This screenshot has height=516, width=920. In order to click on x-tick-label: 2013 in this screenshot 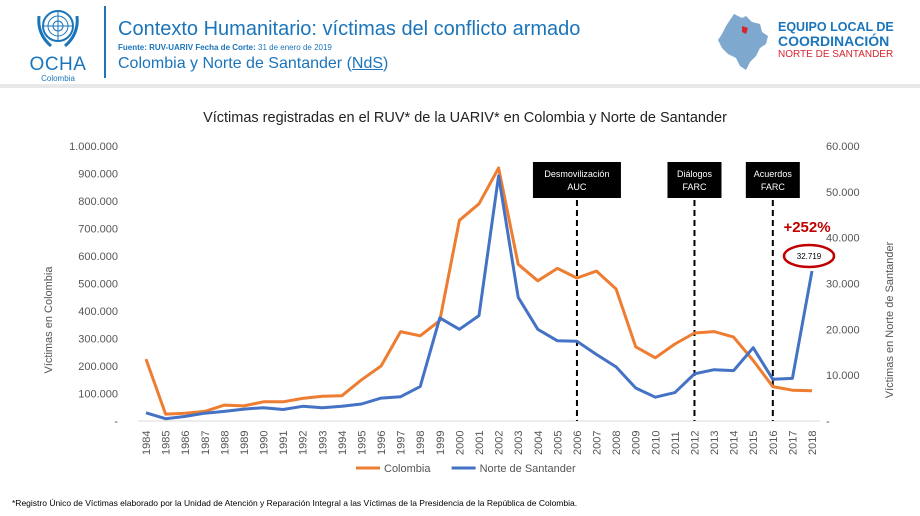, I will do `click(715, 443)`.